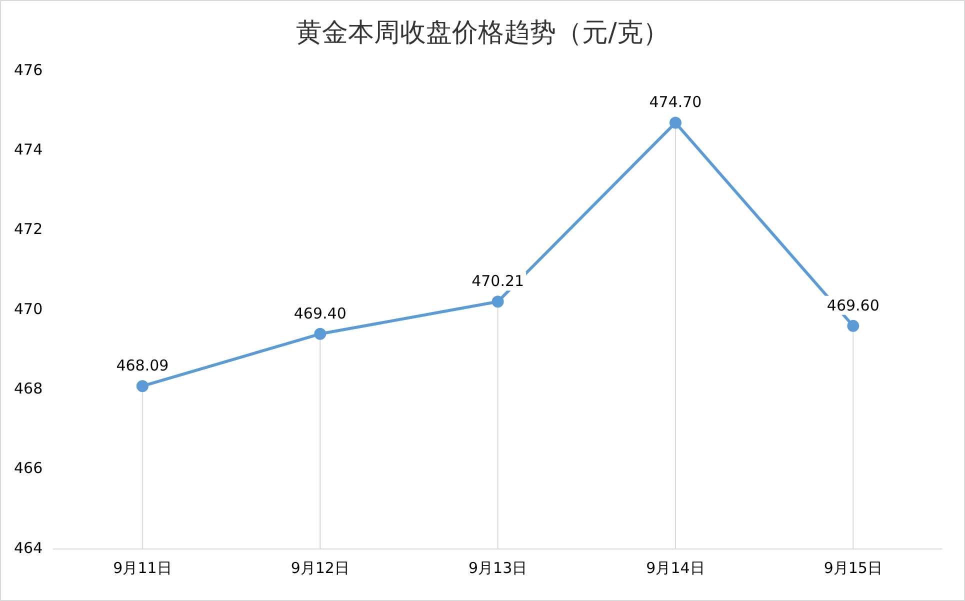  What do you see at coordinates (675, 567) in the screenshot?
I see `x-tick-label: 9月14日` at bounding box center [675, 567].